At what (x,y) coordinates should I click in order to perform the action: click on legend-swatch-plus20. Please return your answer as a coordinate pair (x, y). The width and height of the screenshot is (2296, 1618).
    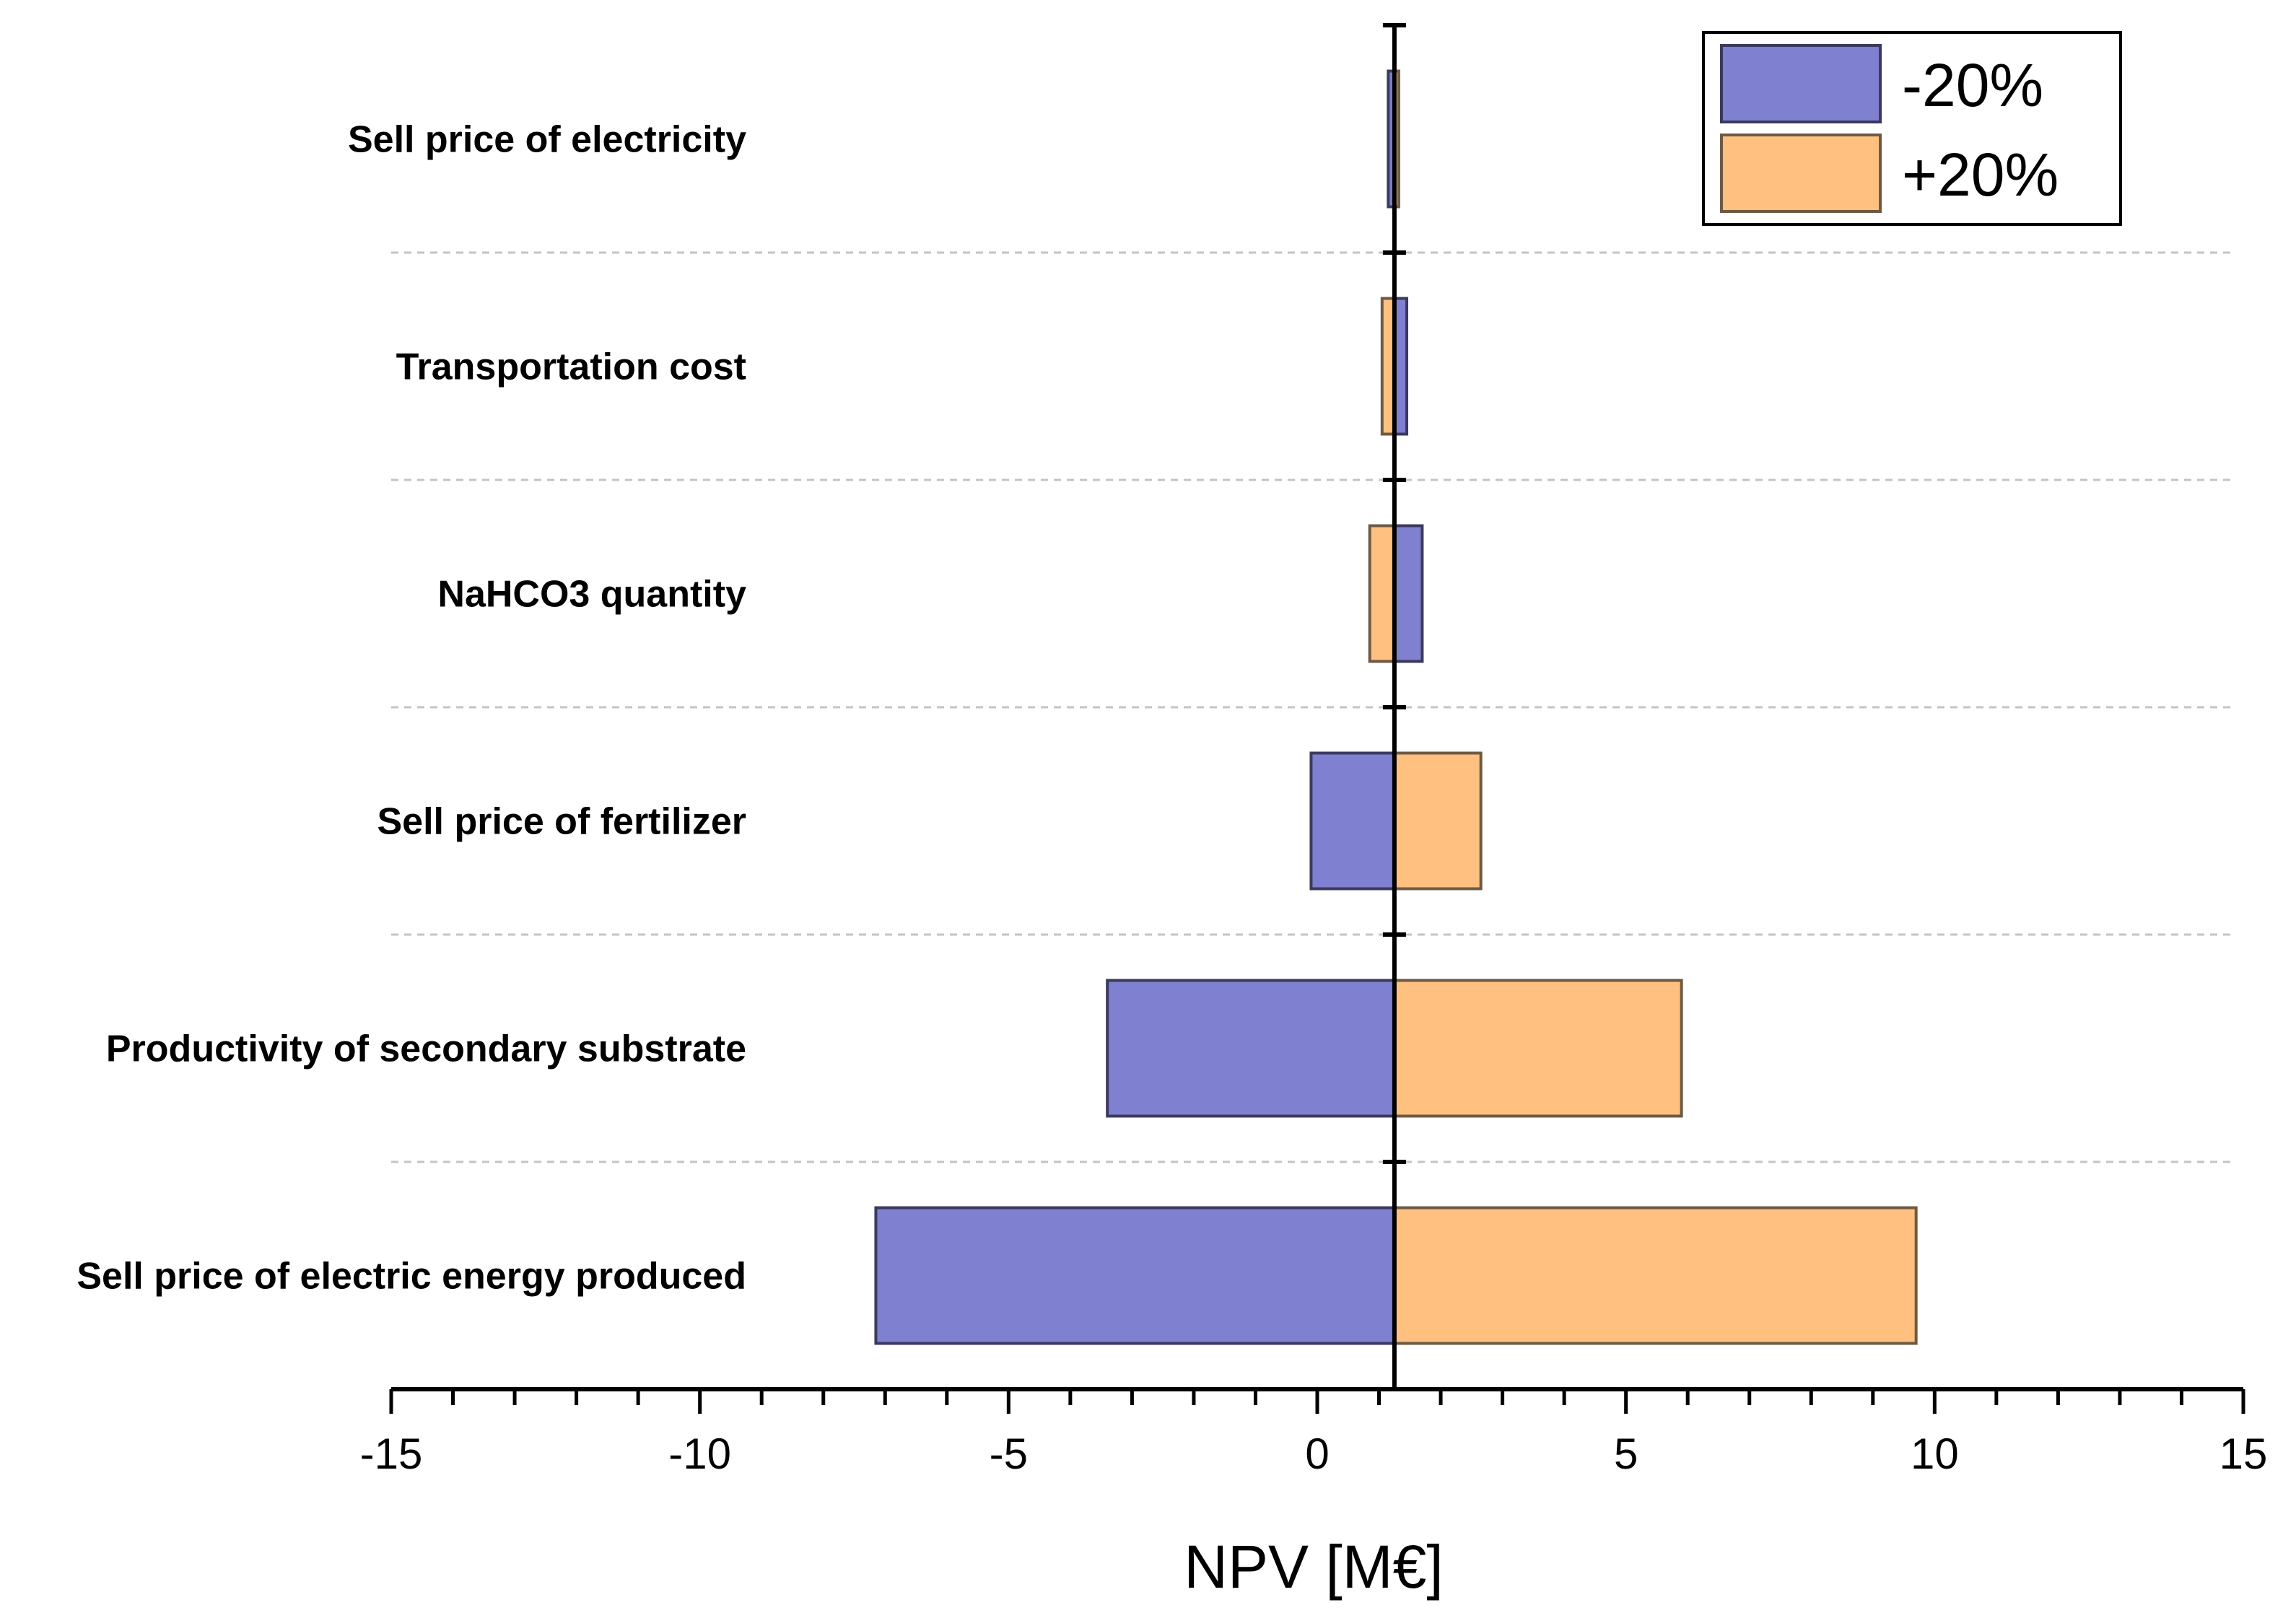
    Looking at the image, I should click on (1801, 173).